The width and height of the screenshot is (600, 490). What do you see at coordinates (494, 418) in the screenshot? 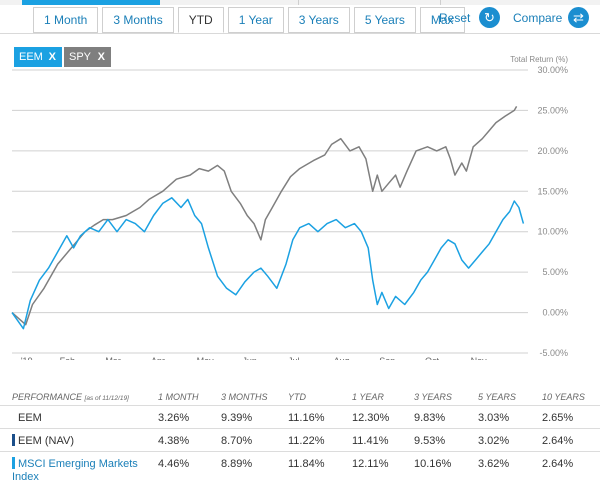
I see `cell: 3.03%` at bounding box center [494, 418].